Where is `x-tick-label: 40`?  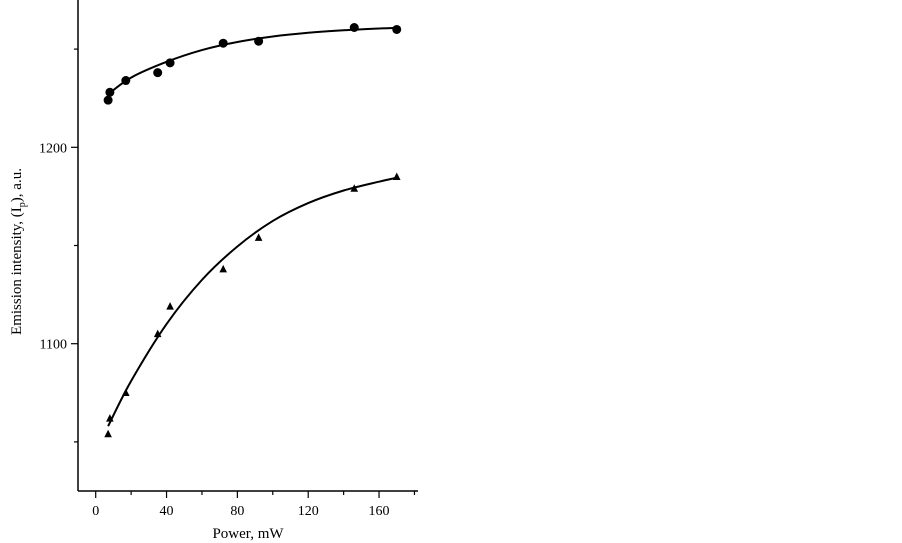 x-tick-label: 40 is located at coordinates (167, 511).